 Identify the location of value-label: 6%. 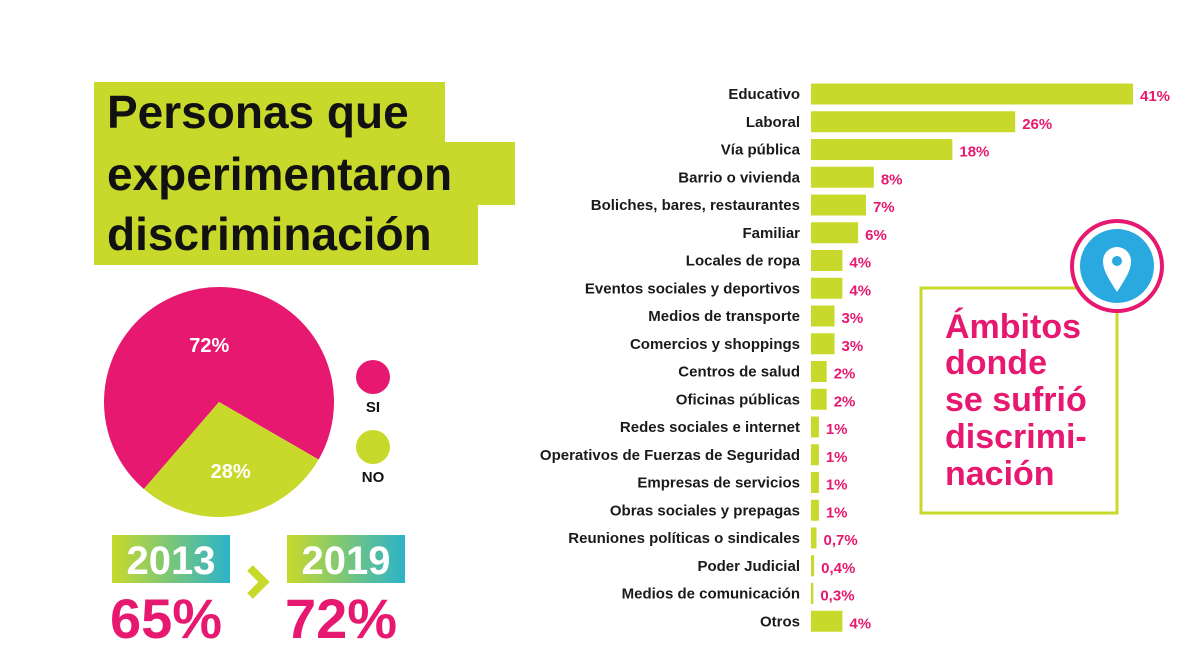
(876, 235).